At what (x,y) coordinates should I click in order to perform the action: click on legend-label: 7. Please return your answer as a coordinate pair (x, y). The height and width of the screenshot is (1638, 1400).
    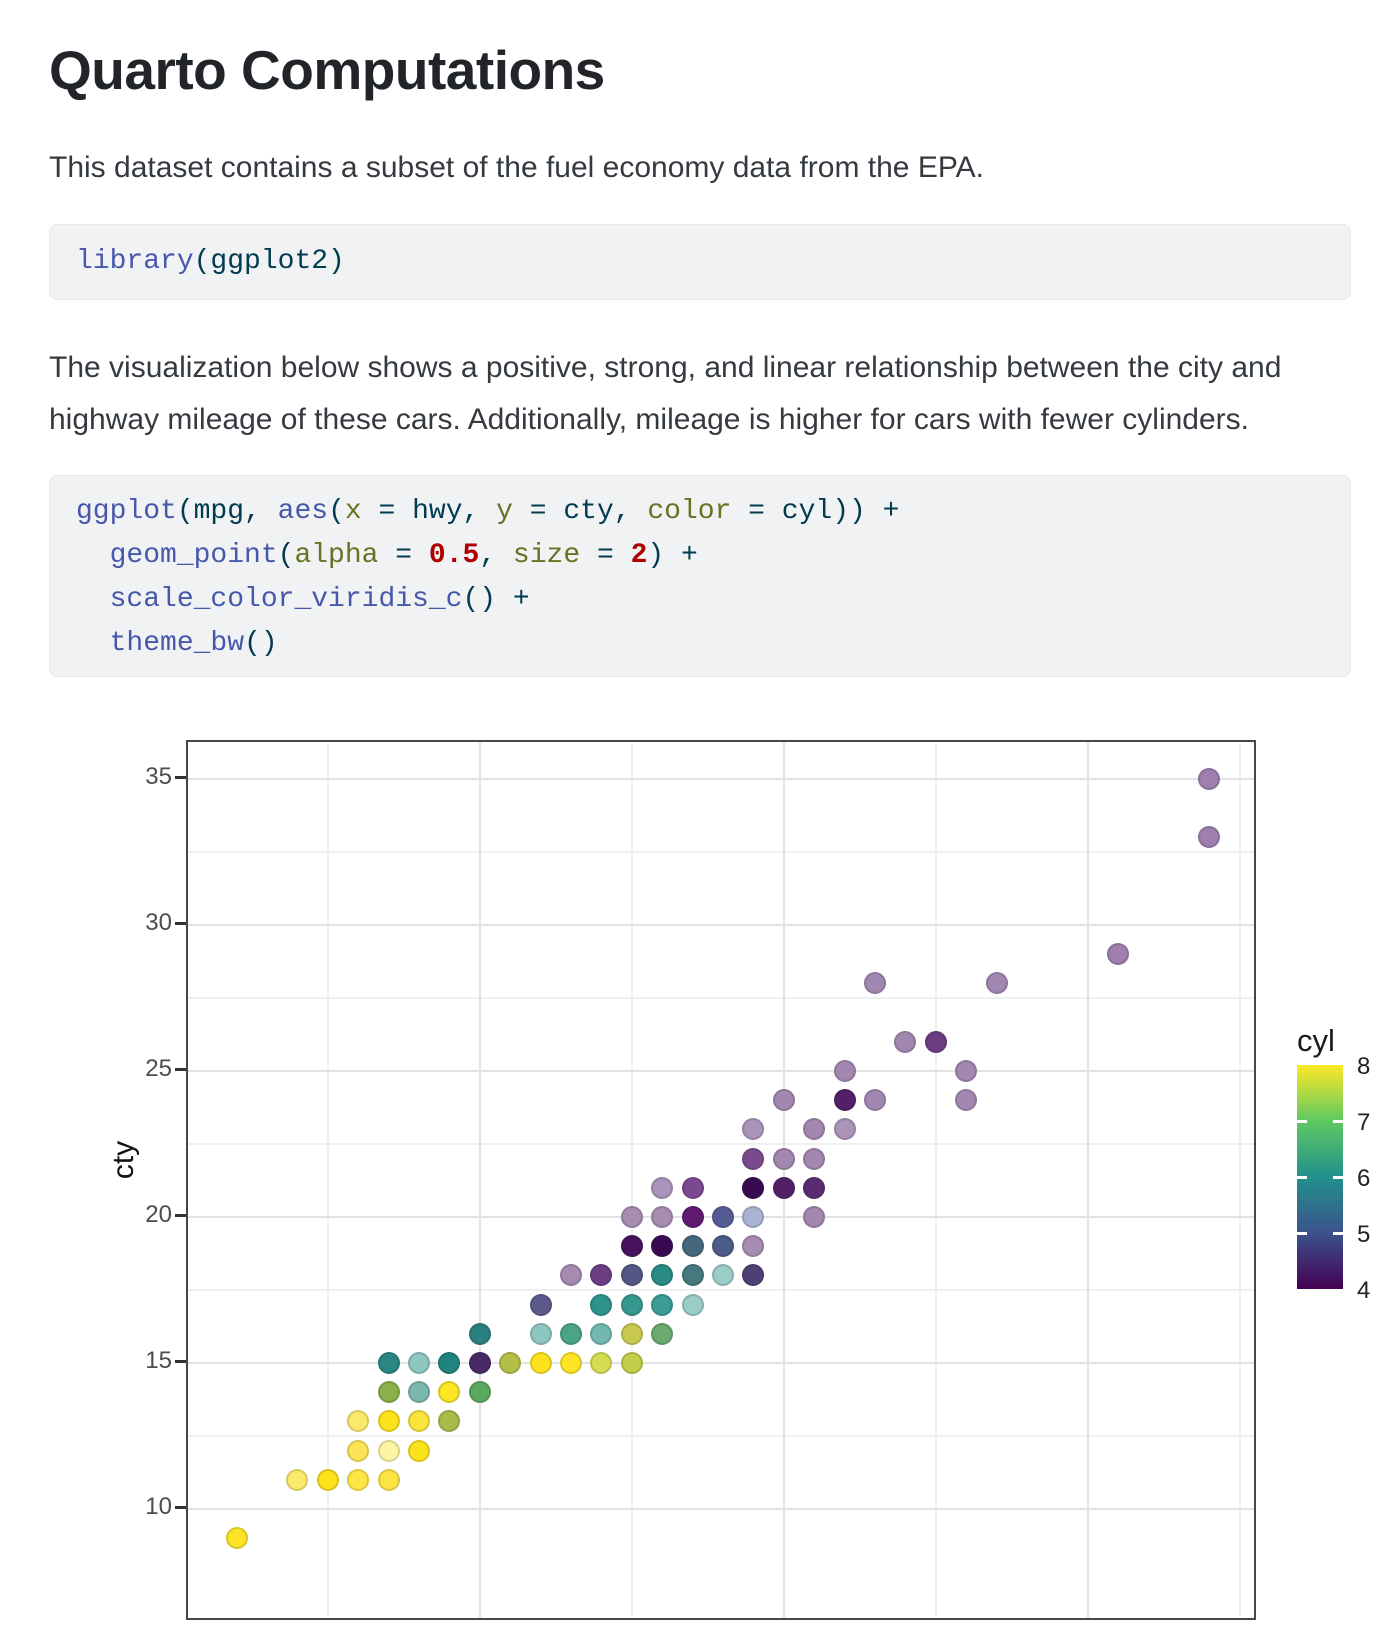
    Looking at the image, I should click on (1364, 1122).